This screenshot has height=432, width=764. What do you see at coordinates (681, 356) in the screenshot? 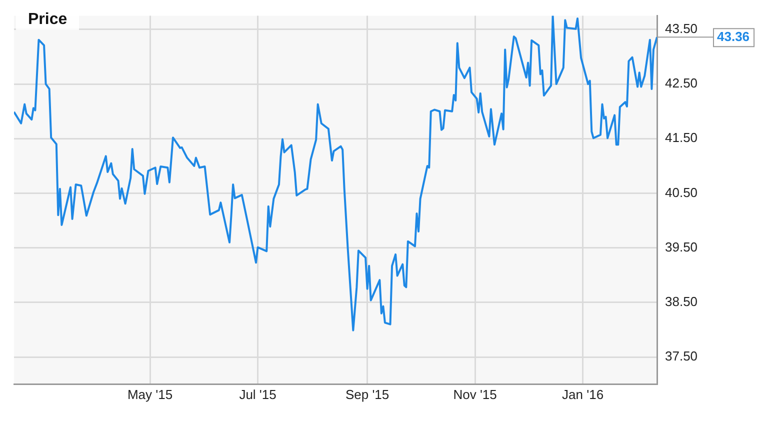
I see `y-tick-label: 37.50` at bounding box center [681, 356].